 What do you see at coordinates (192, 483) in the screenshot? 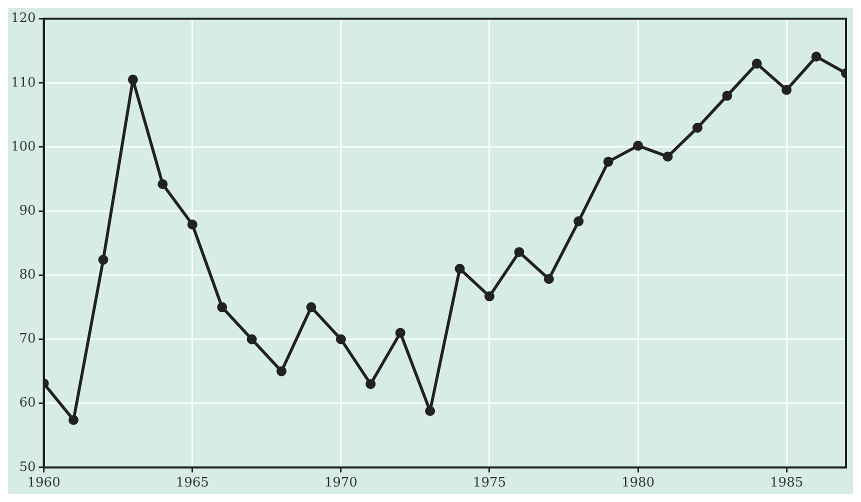
I see `x-tick-label: 1965` at bounding box center [192, 483].